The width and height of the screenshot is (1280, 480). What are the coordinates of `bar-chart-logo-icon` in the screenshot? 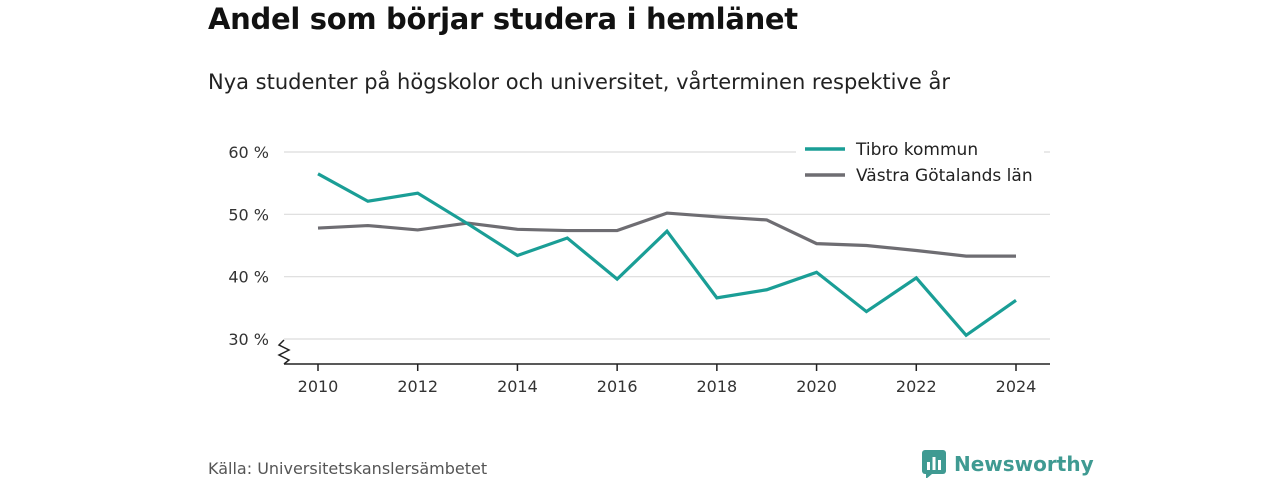 It's located at (934, 464).